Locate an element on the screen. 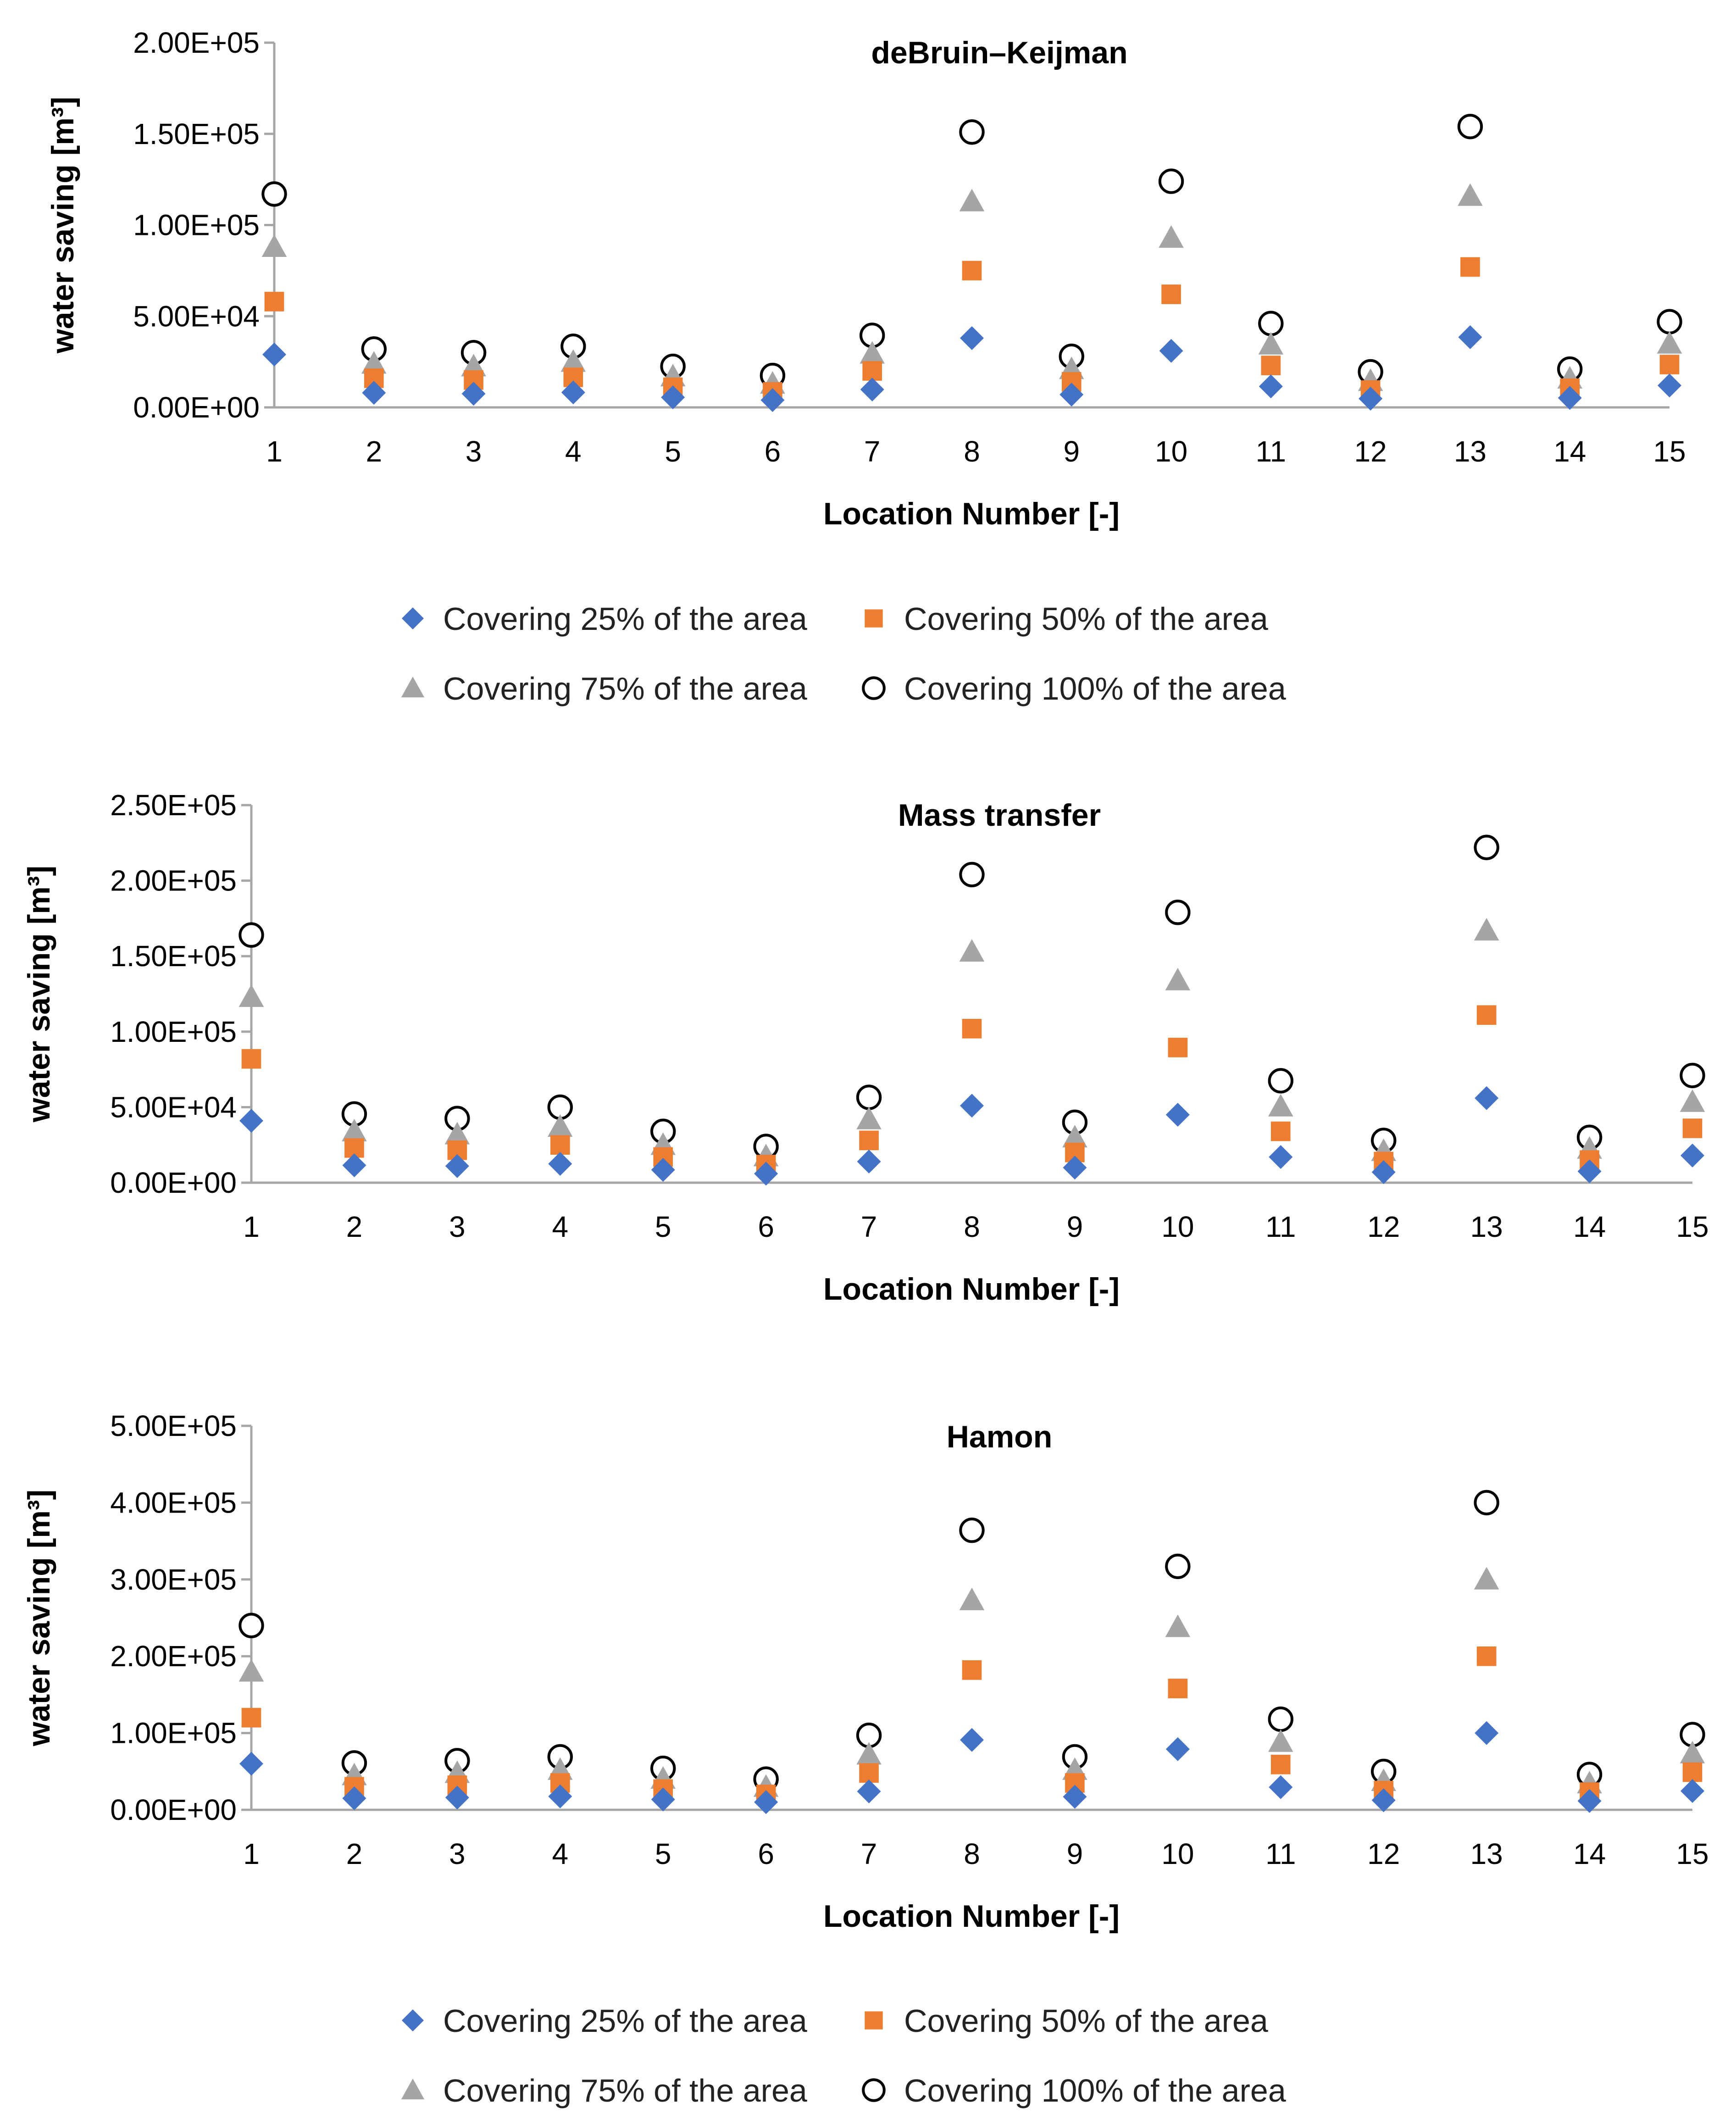  x-tick-label: 6 is located at coordinates (766, 1226).